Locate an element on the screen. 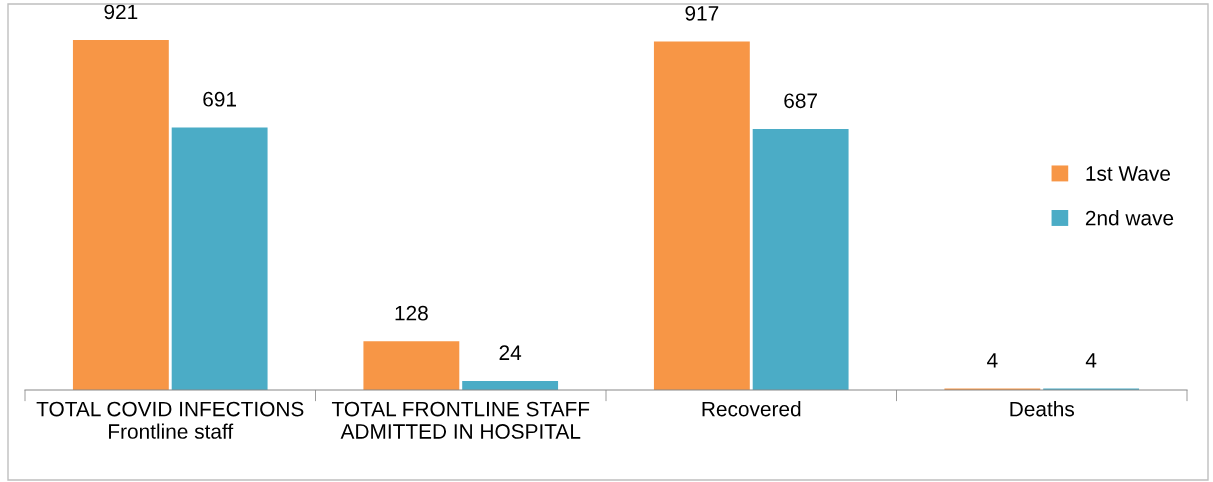  data-label: 917 is located at coordinates (702, 13).